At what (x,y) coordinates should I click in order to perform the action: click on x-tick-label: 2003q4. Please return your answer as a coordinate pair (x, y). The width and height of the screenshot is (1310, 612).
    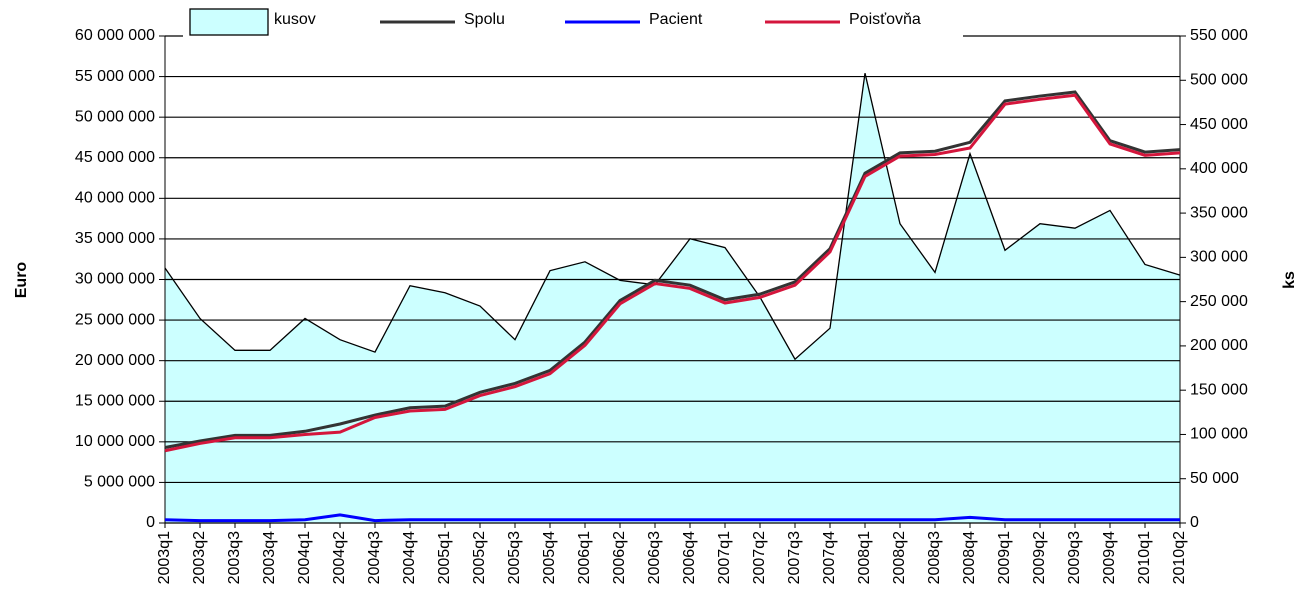
    Looking at the image, I should click on (269, 557).